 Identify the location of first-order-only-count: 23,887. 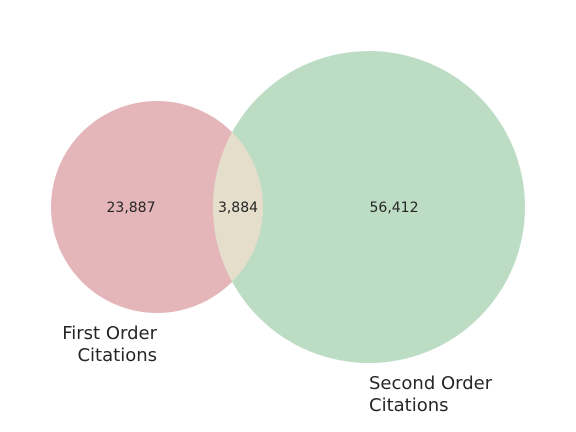
(131, 208).